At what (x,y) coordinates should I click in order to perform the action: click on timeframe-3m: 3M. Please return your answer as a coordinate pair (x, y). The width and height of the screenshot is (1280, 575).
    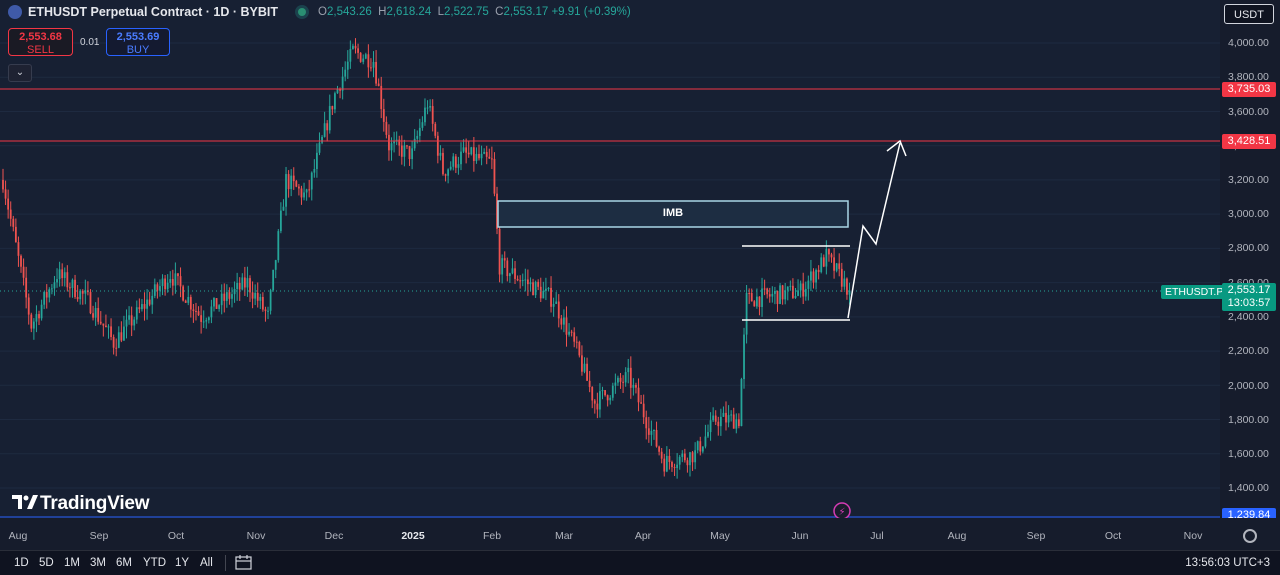
    Looking at the image, I should click on (98, 563).